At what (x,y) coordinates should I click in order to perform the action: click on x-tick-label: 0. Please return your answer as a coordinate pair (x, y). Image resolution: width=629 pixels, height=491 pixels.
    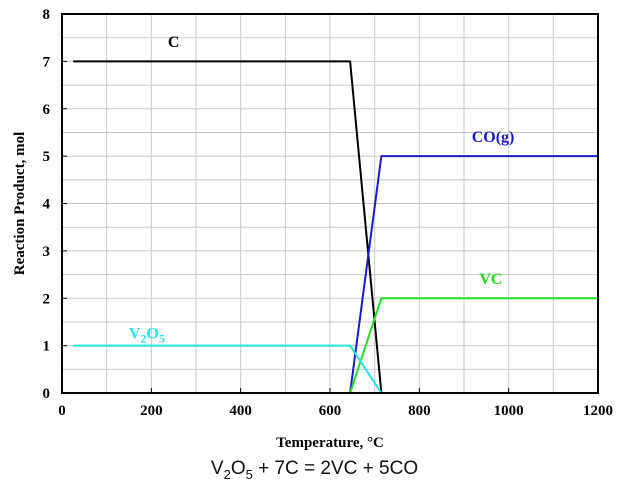
    Looking at the image, I should click on (62, 411).